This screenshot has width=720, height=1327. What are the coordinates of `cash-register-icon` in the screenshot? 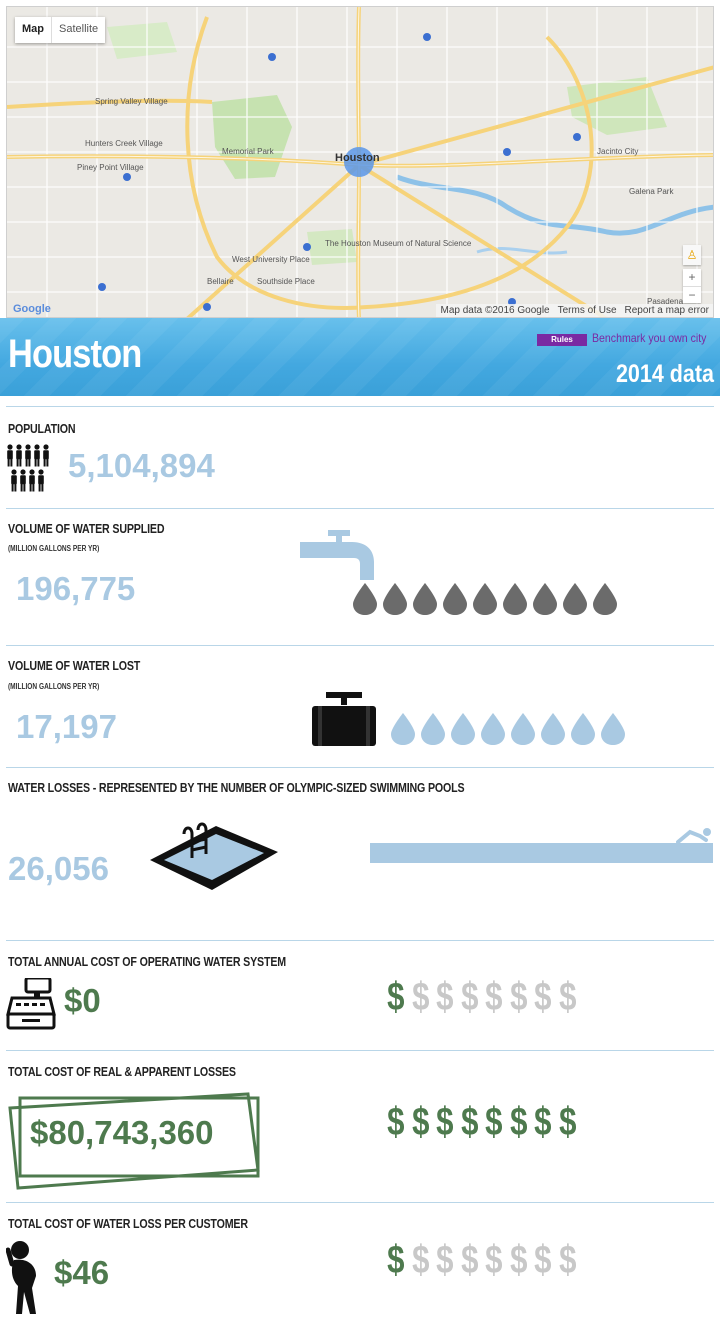 It's located at (31, 1005).